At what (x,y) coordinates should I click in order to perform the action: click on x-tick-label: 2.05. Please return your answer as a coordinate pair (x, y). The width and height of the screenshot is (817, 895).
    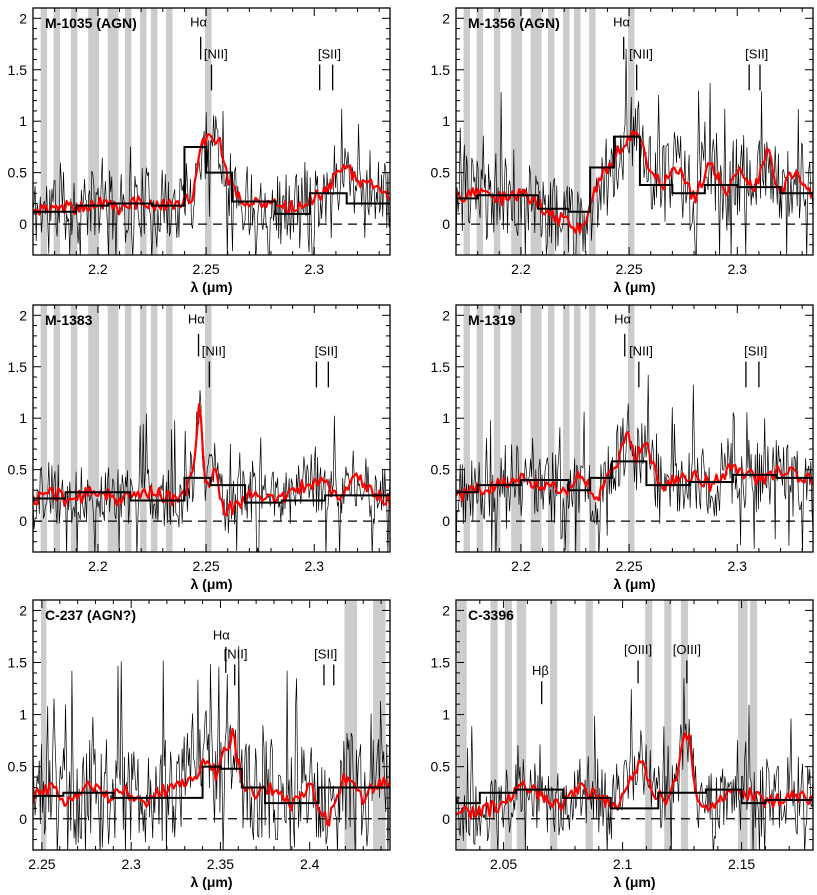
    Looking at the image, I should click on (503, 864).